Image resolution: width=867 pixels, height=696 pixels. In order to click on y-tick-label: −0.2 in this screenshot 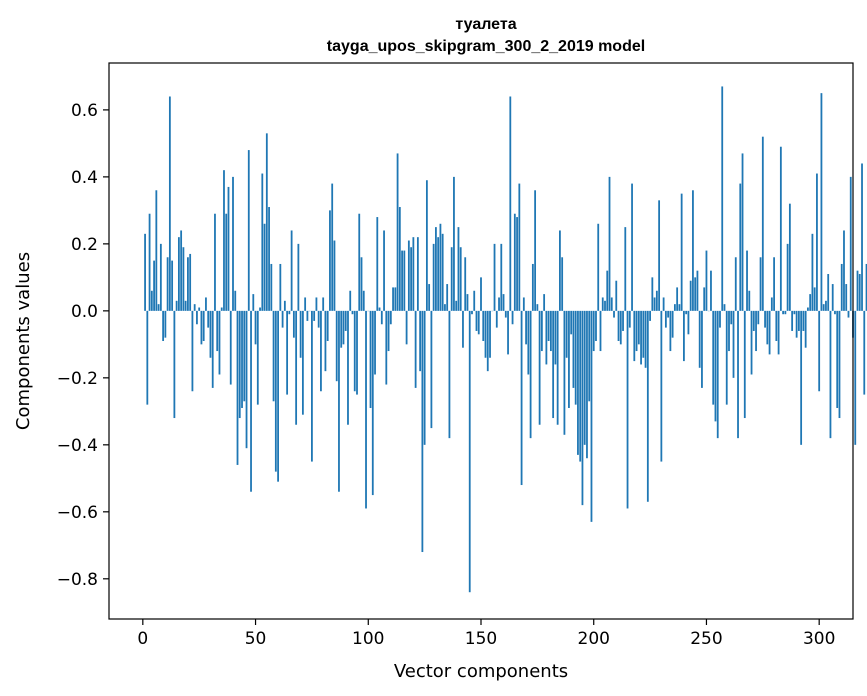, I will do `click(77, 379)`.